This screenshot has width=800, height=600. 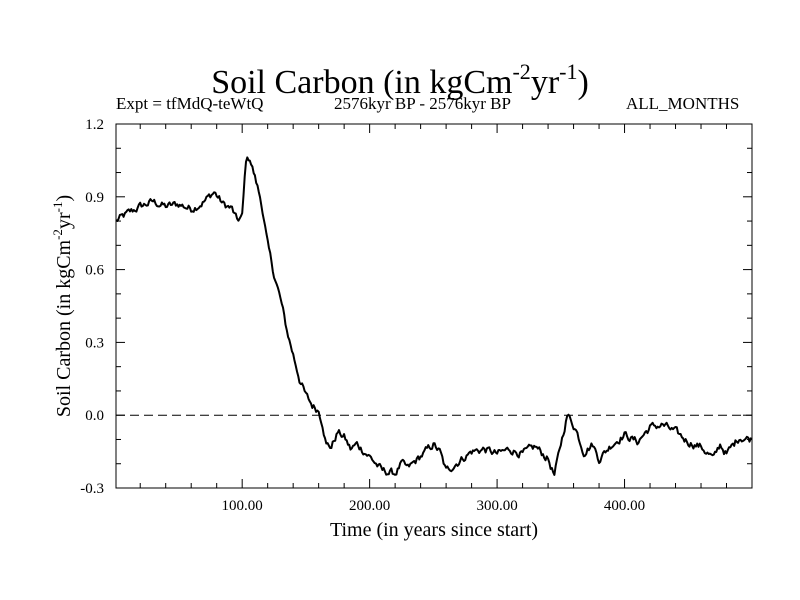 I want to click on y-label-close: ), so click(x=64, y=198).